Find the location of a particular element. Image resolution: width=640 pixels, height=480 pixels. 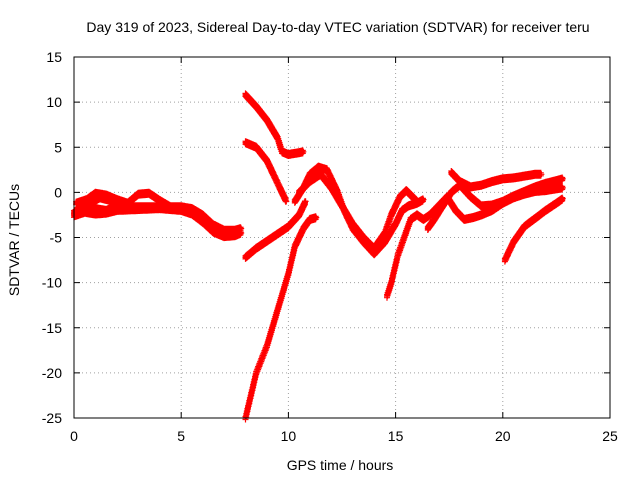

x-tick-label: 5 is located at coordinates (181, 436).